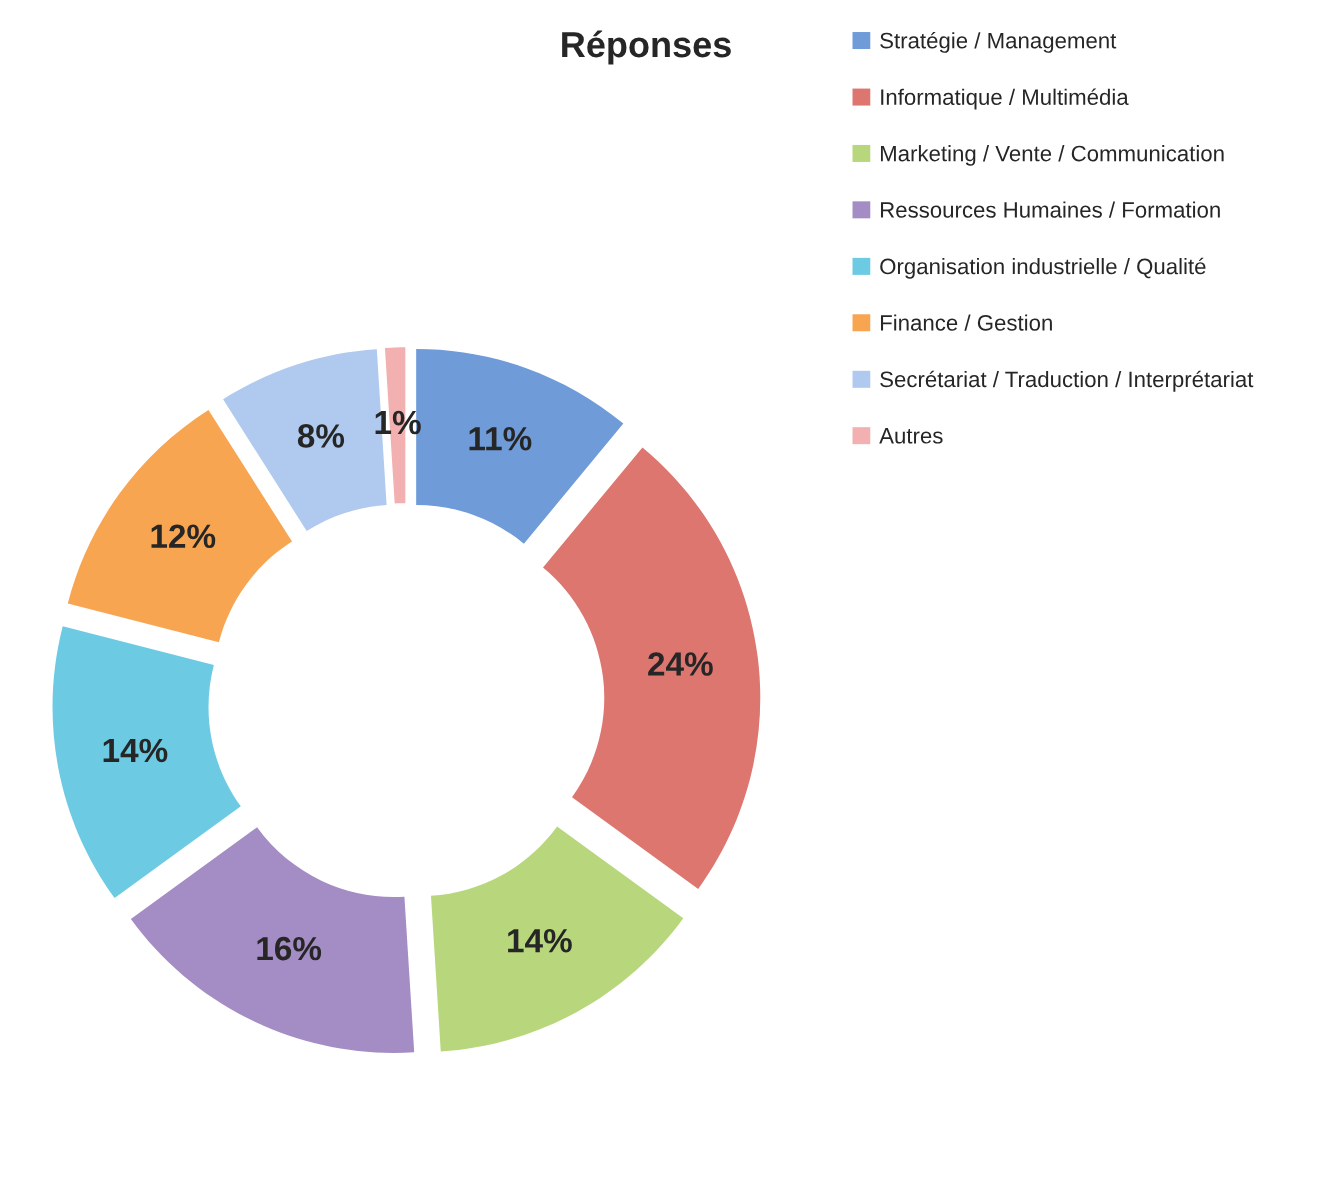  What do you see at coordinates (680, 664) in the screenshot?
I see `data-label: 24%` at bounding box center [680, 664].